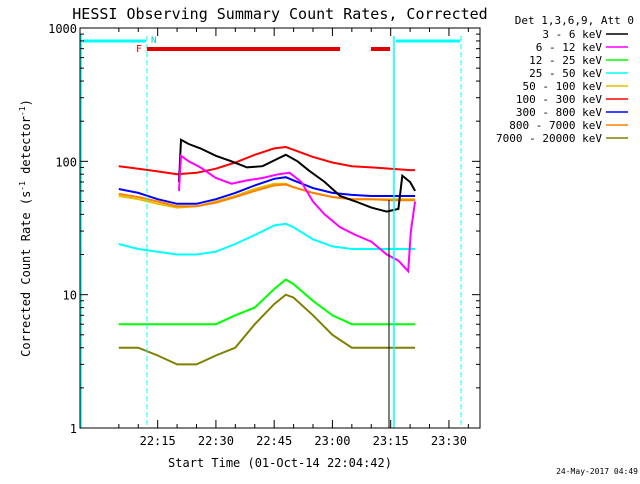 This screenshot has height=484, width=640. I want to click on x-tick-label: 23:00, so click(332, 441).